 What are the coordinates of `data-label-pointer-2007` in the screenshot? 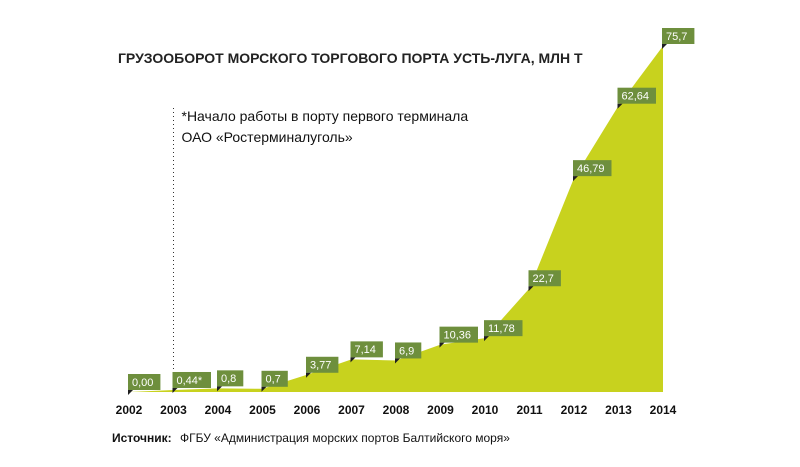 It's located at (353, 360).